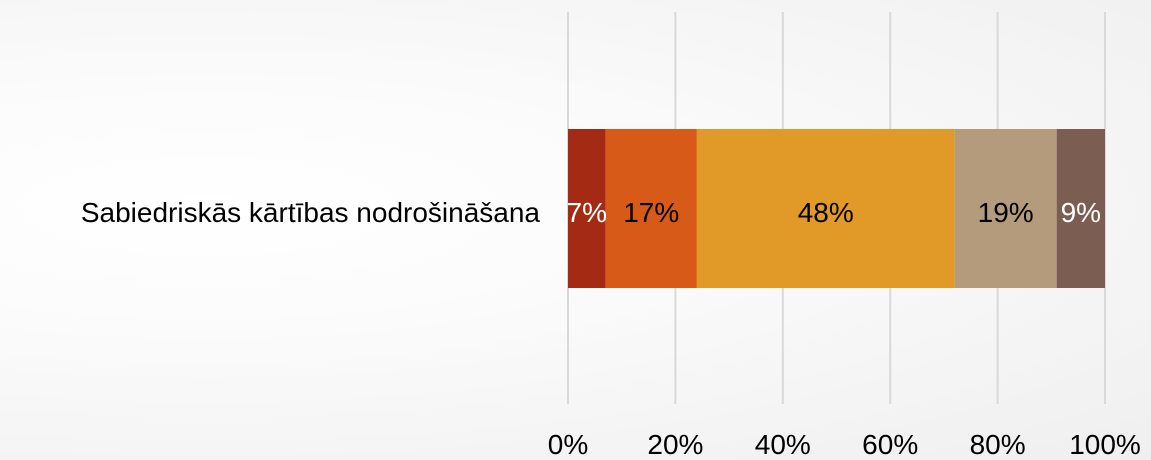 This screenshot has width=1151, height=460. What do you see at coordinates (844, 444) in the screenshot?
I see `x-axis-tick-labels: 0% 20% 40% 60% 80% 100%` at bounding box center [844, 444].